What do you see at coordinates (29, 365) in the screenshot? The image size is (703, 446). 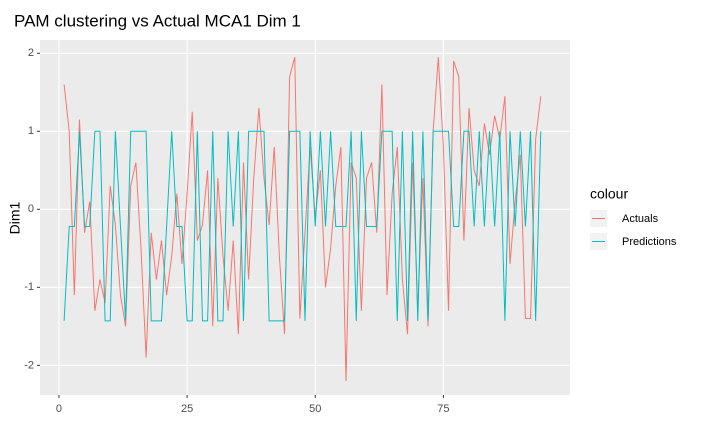 I see `y-tick-label: -2` at bounding box center [29, 365].